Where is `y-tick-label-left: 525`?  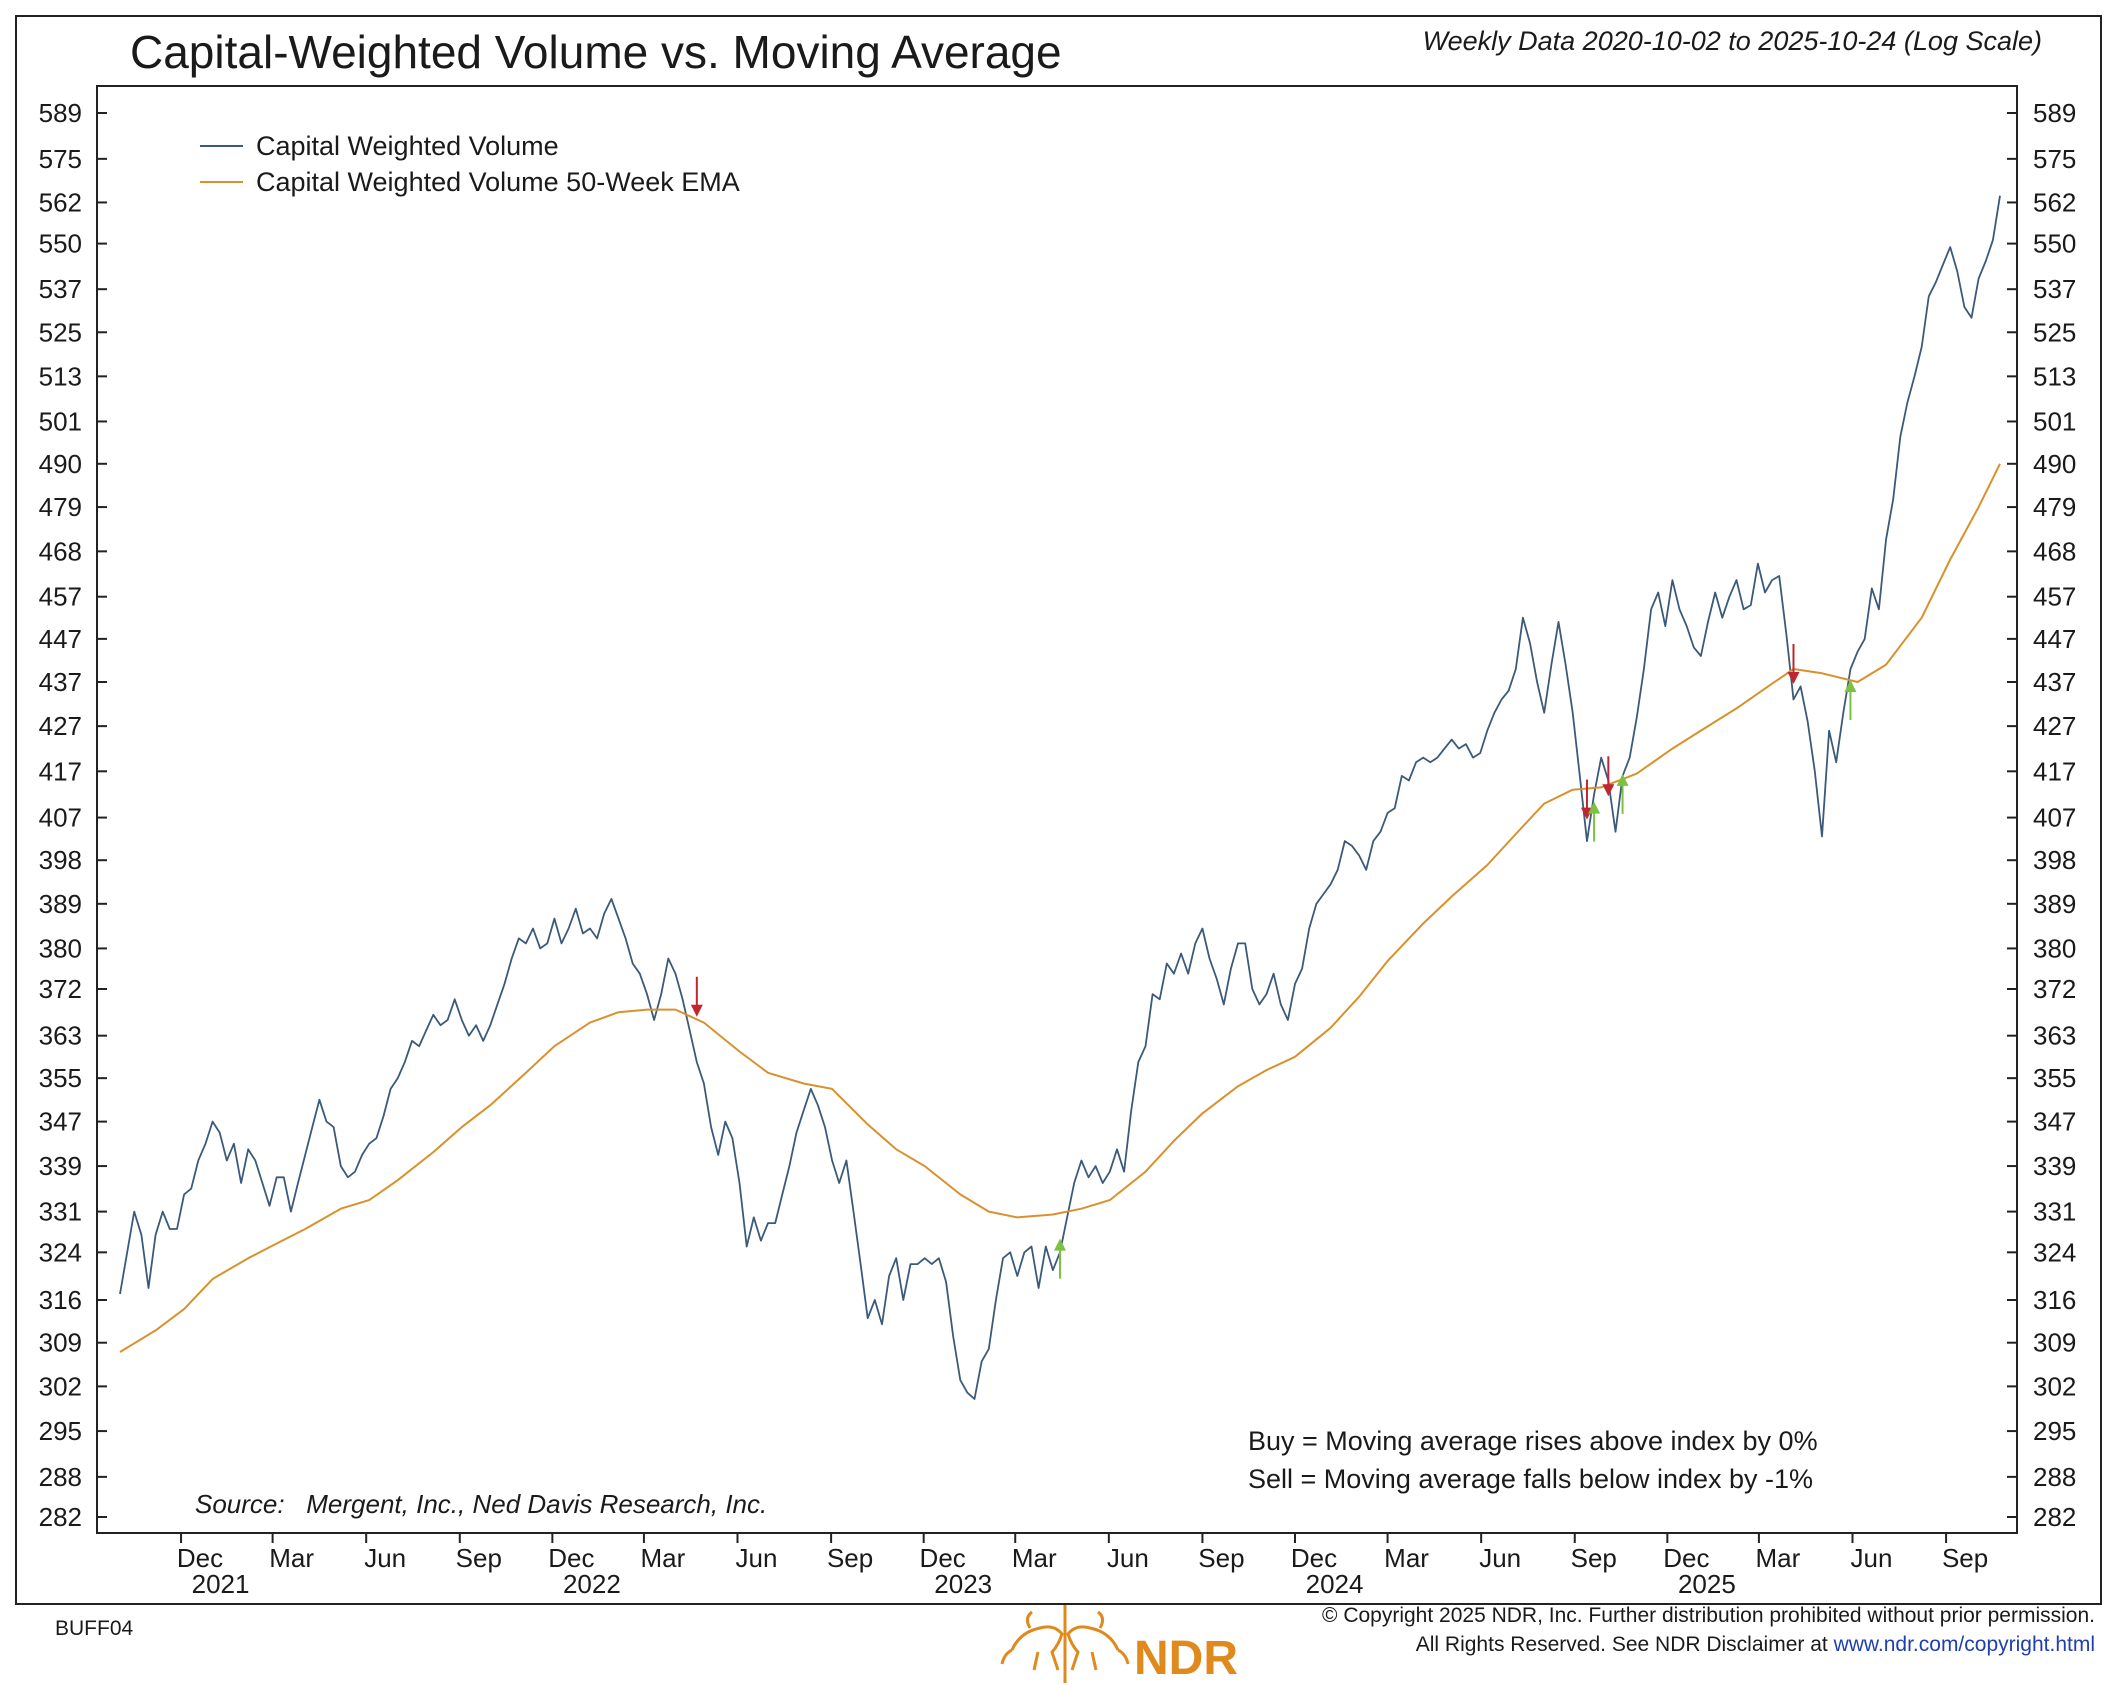 y-tick-label-left: 525 is located at coordinates (60, 332).